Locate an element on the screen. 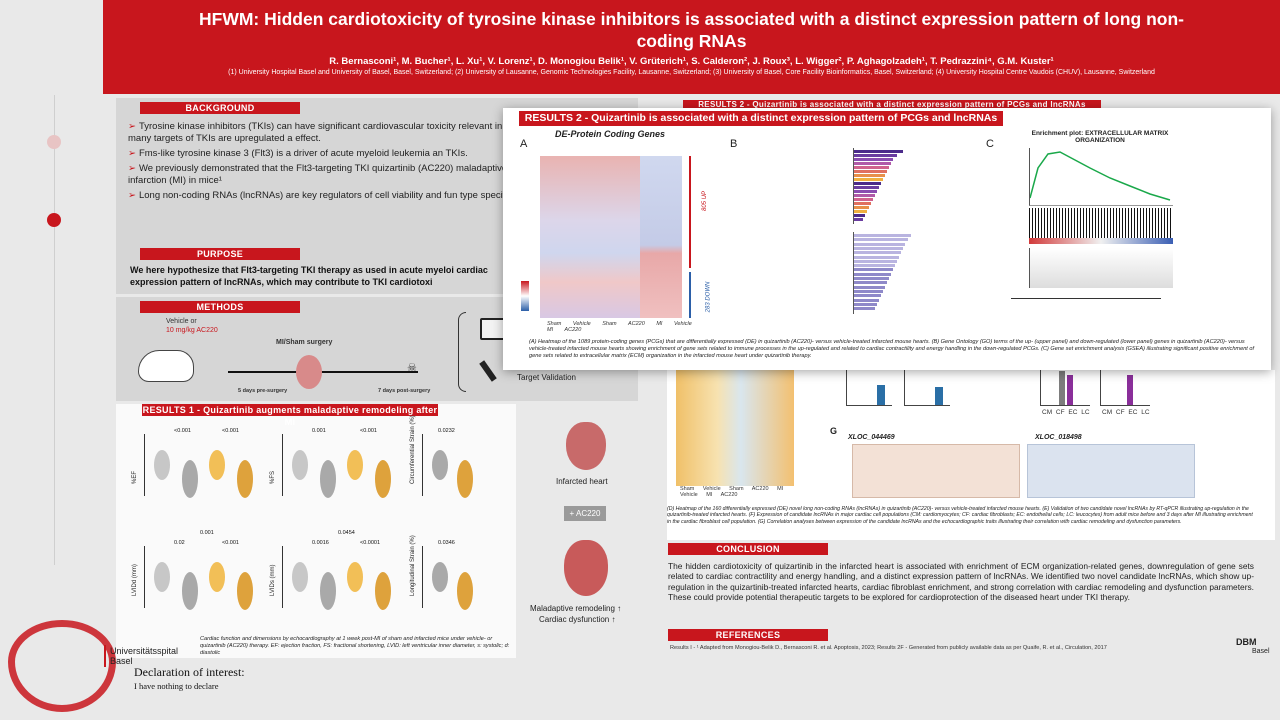  cell-labels-2: CM CF EC LC is located at coordinates (1126, 412).